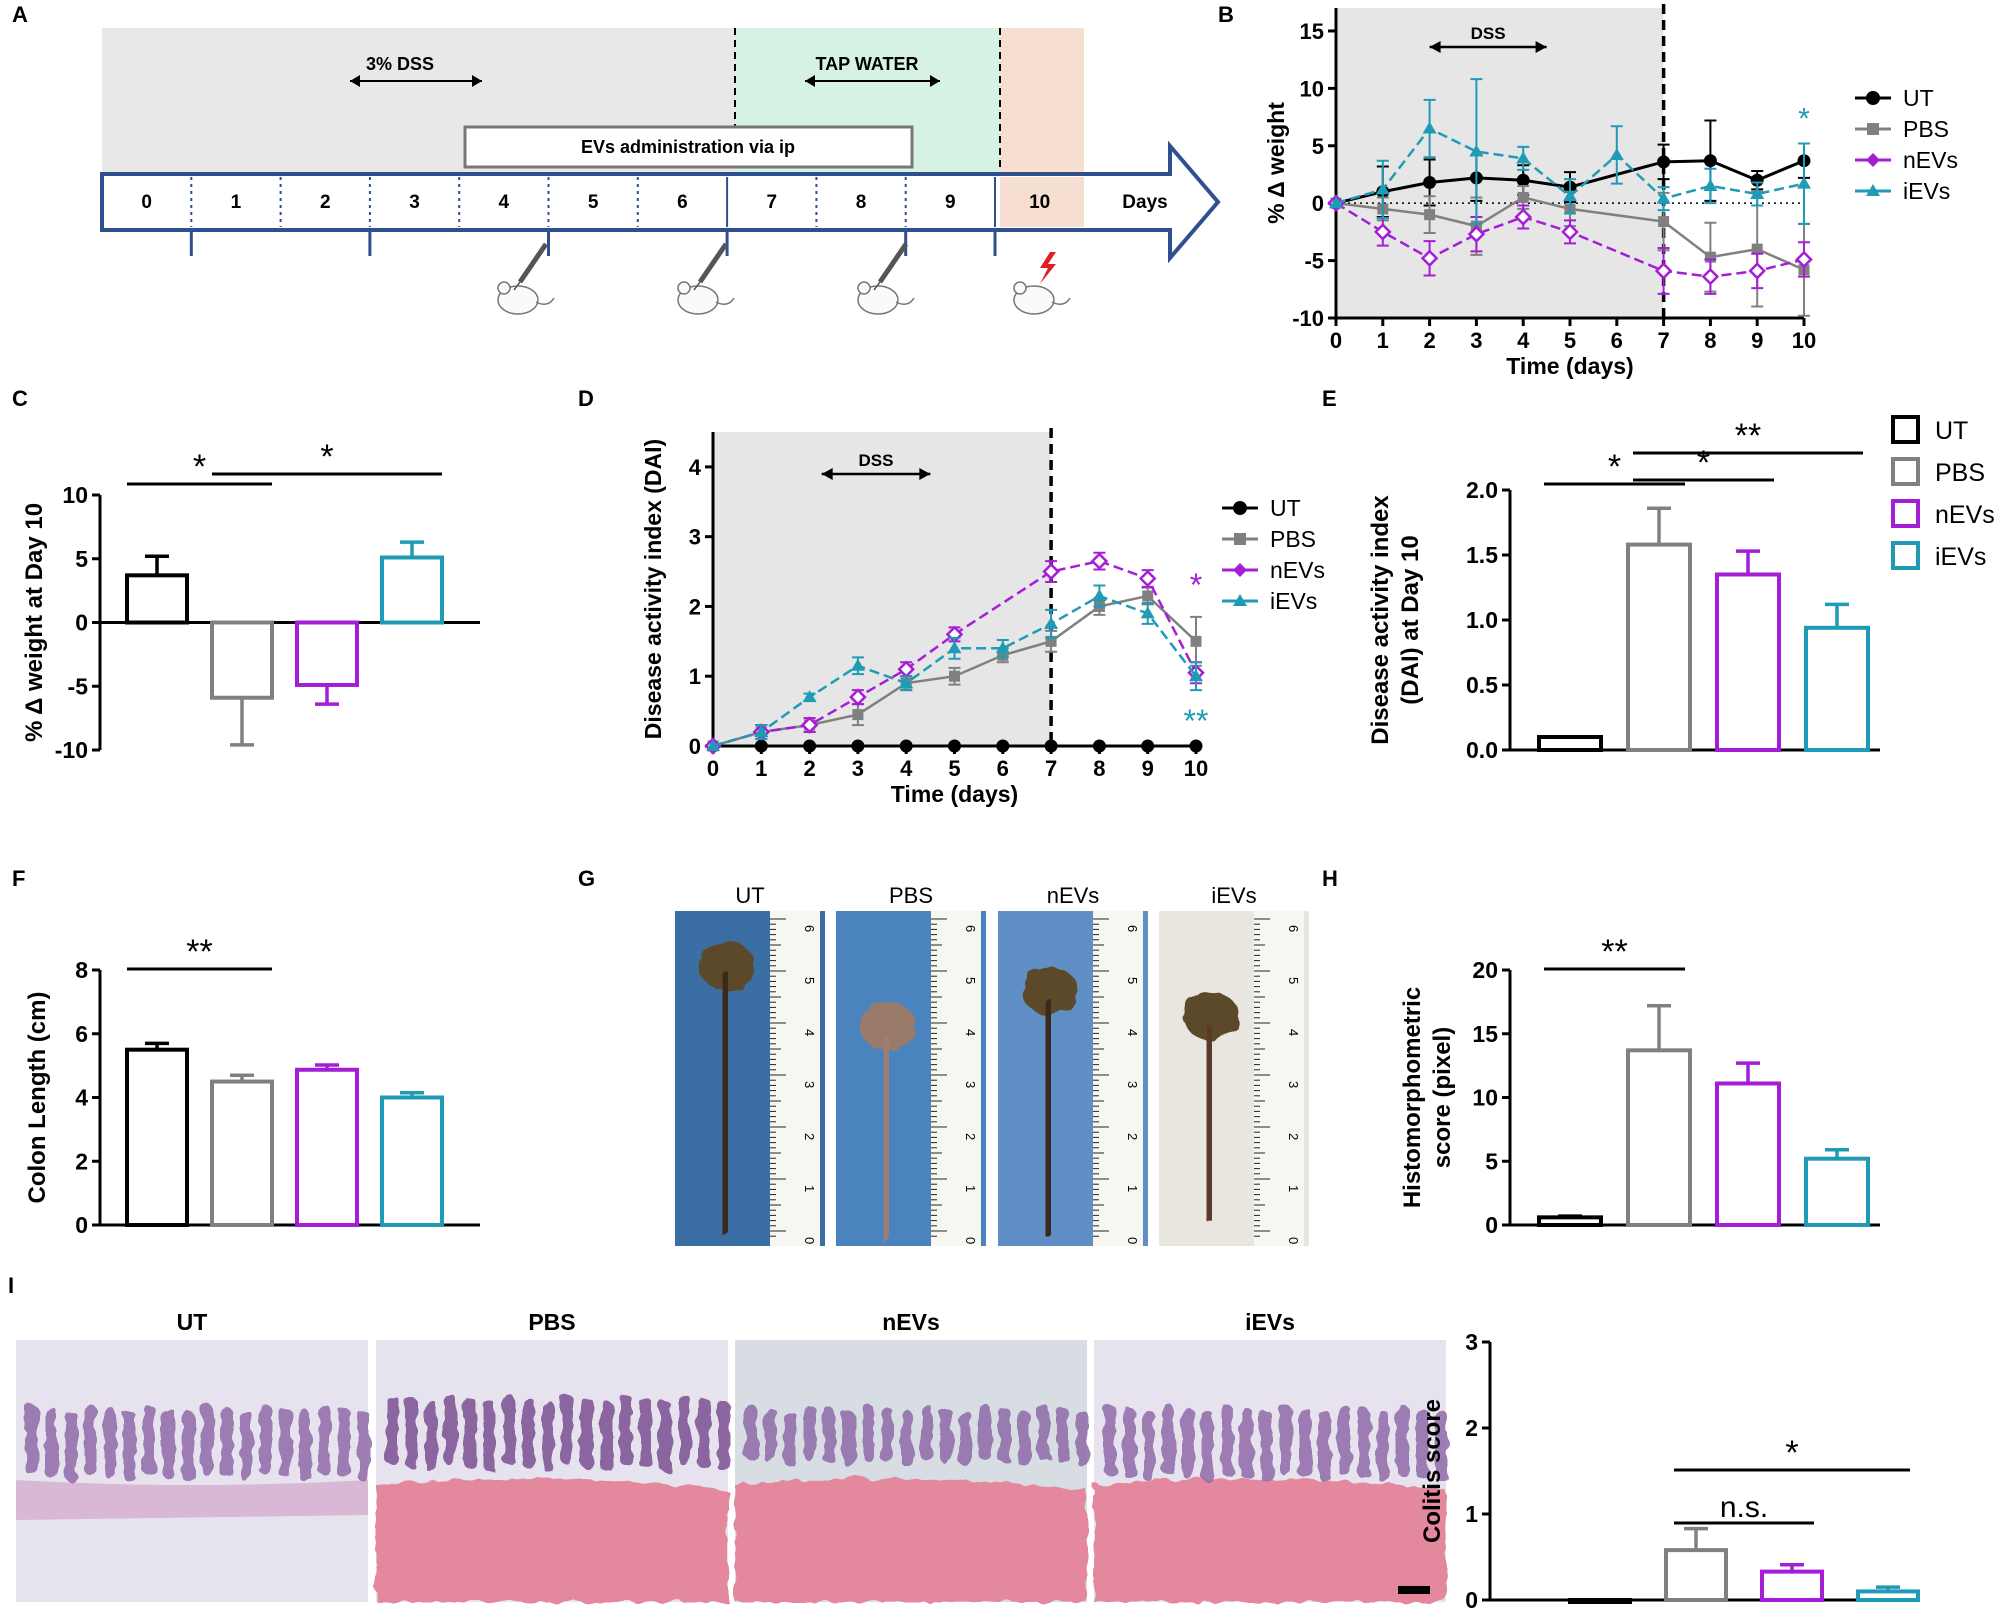 The width and height of the screenshot is (2008, 1617). What do you see at coordinates (193, 1455) in the screenshot?
I see `histology-section-UT: UT` at bounding box center [193, 1455].